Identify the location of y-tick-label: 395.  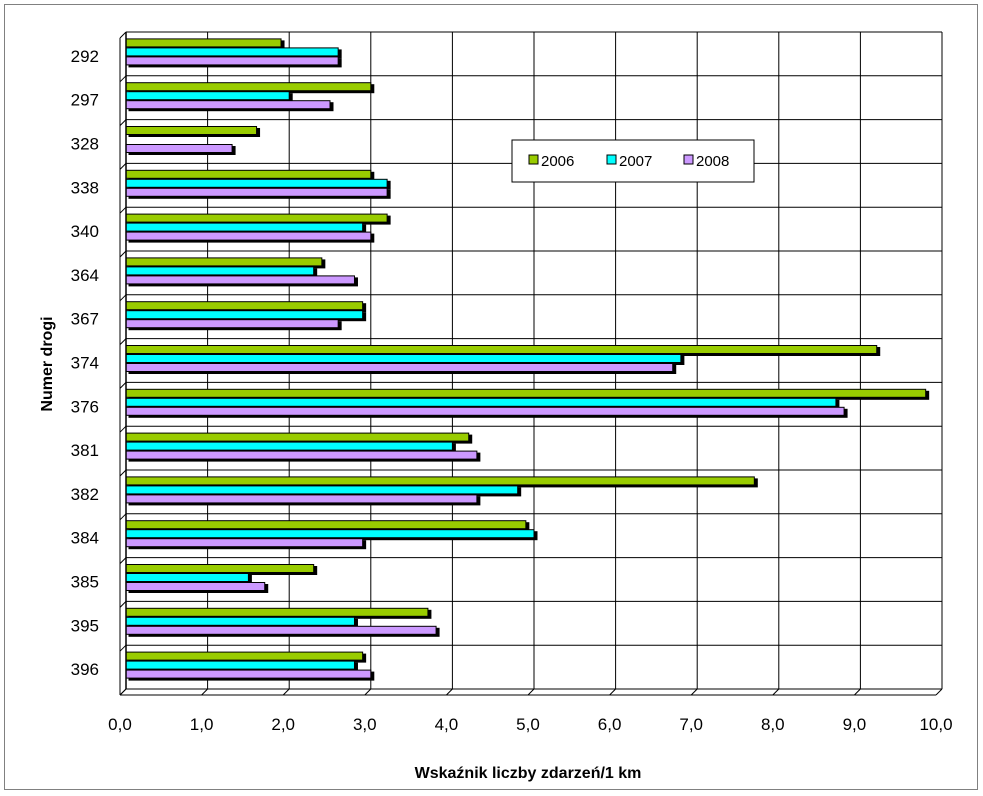
(85, 625).